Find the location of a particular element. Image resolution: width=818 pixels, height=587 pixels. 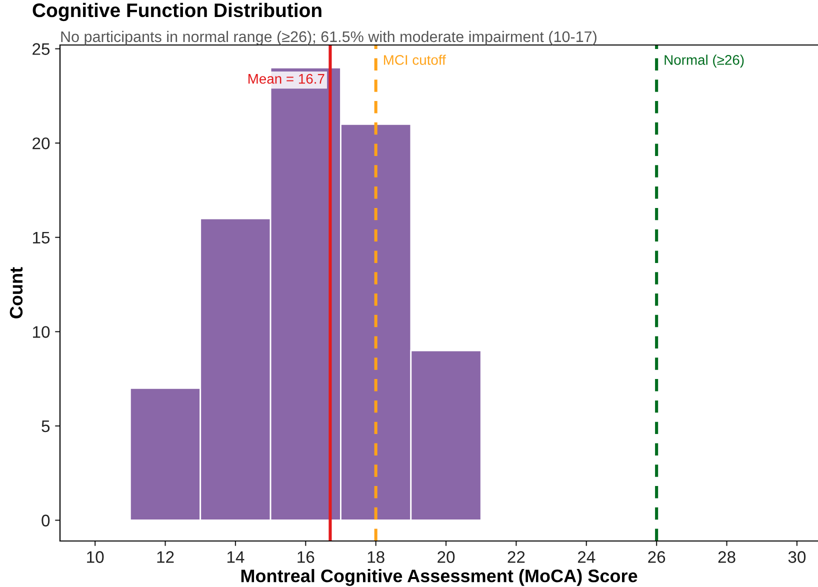

x-tick-label: 10 is located at coordinates (95, 557).